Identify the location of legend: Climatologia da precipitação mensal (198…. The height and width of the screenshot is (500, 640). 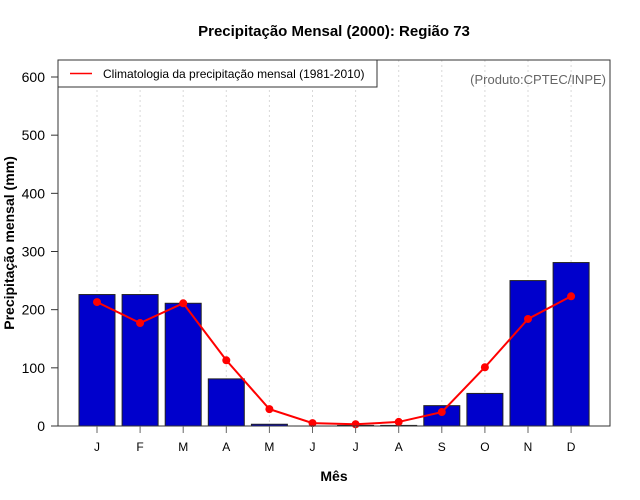
(217, 73).